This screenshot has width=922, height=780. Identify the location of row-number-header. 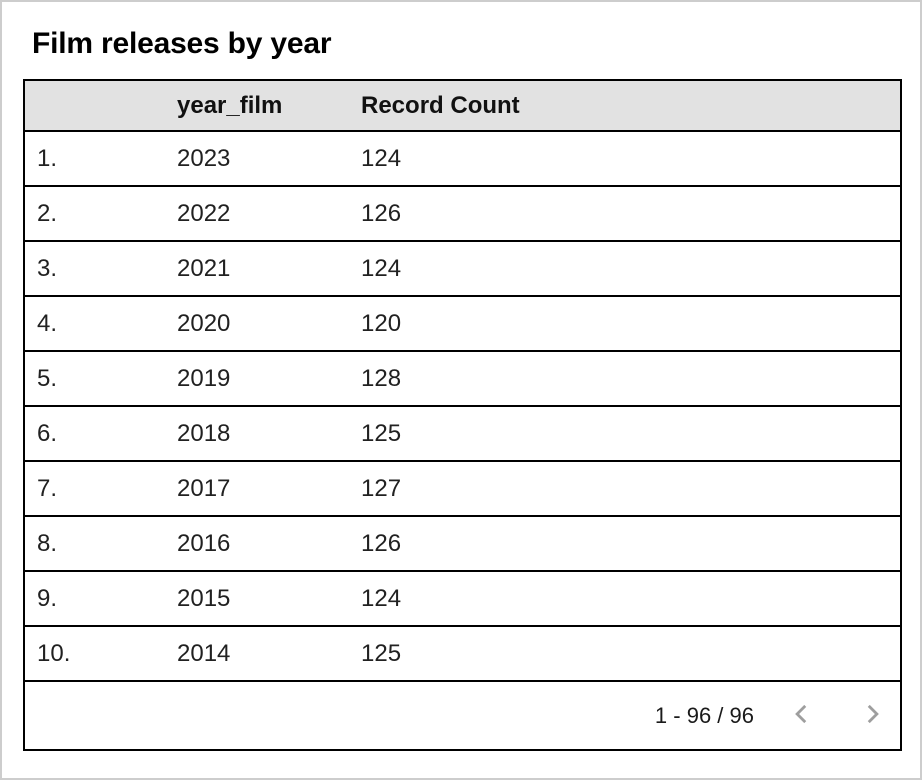
(92, 106).